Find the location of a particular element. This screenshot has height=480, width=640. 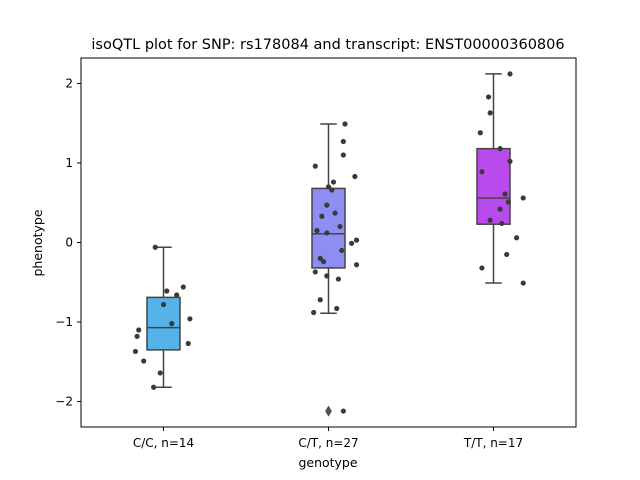

y-tick-label: 1 is located at coordinates (69, 163).